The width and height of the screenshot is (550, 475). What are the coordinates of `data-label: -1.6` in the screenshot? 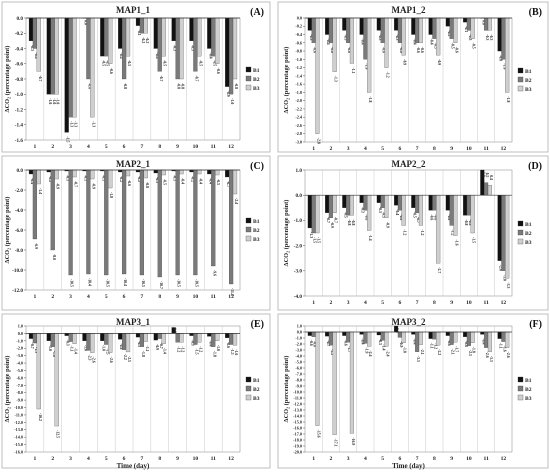 It's located at (236, 352).